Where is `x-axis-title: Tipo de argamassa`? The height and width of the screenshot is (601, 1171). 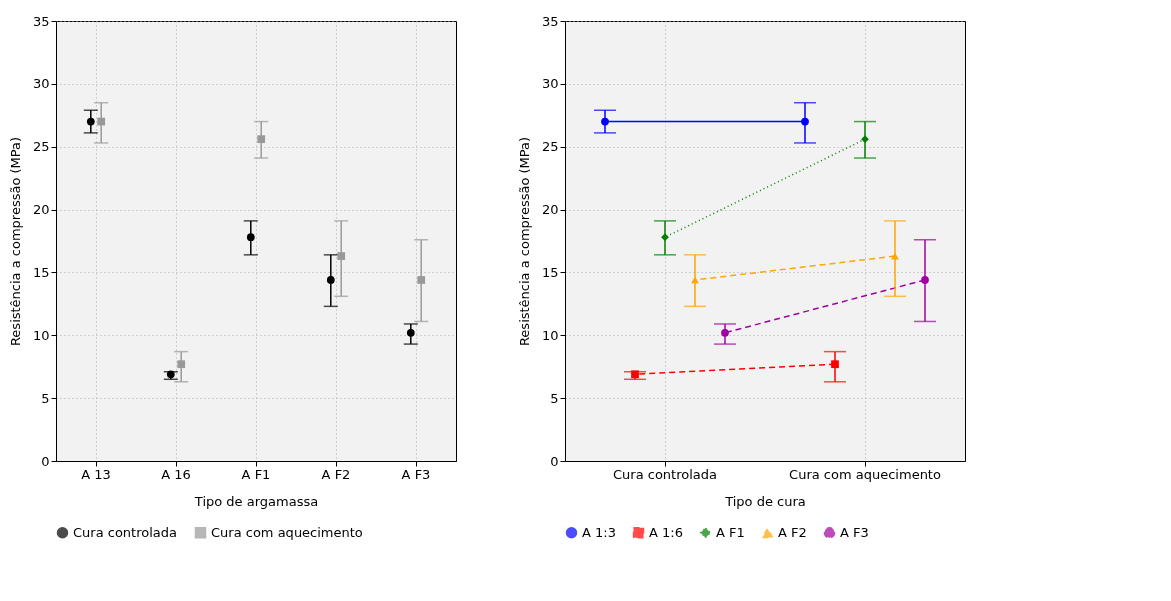 x-axis-title: Tipo de argamassa is located at coordinates (256, 501).